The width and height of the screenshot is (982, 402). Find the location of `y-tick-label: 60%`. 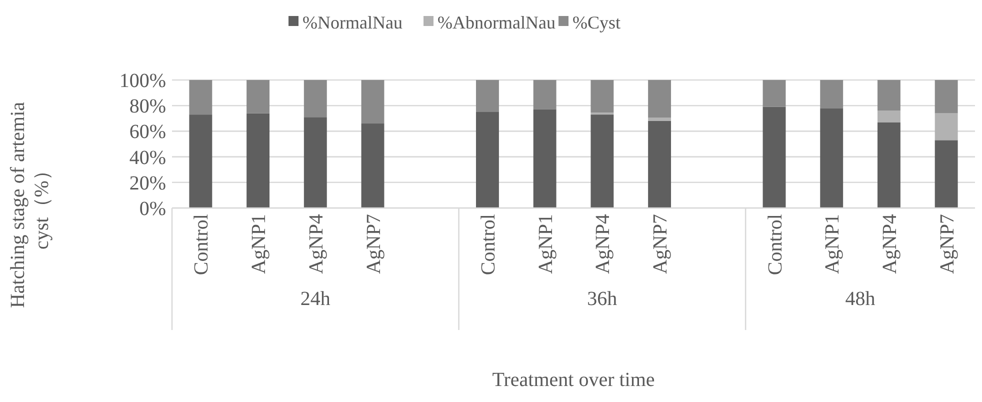

y-tick-label: 60% is located at coordinates (147, 132).